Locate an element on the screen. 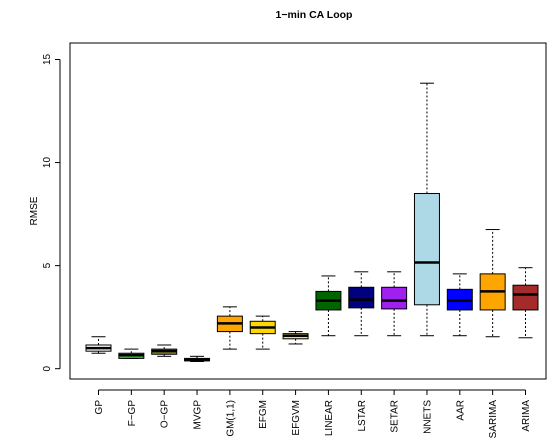 The height and width of the screenshot is (438, 556). x-tick-label: GP is located at coordinates (99, 407).